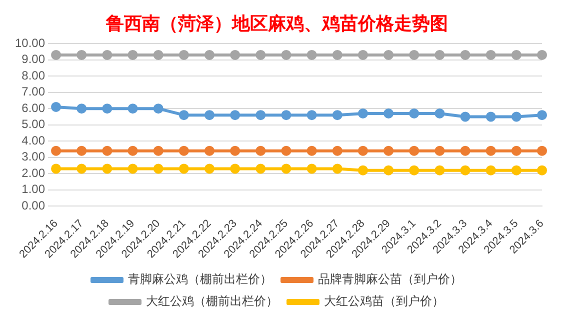 This screenshot has width=570, height=326. Describe the element at coordinates (34, 107) in the screenshot. I see `y-tick-label: 6.00` at that location.